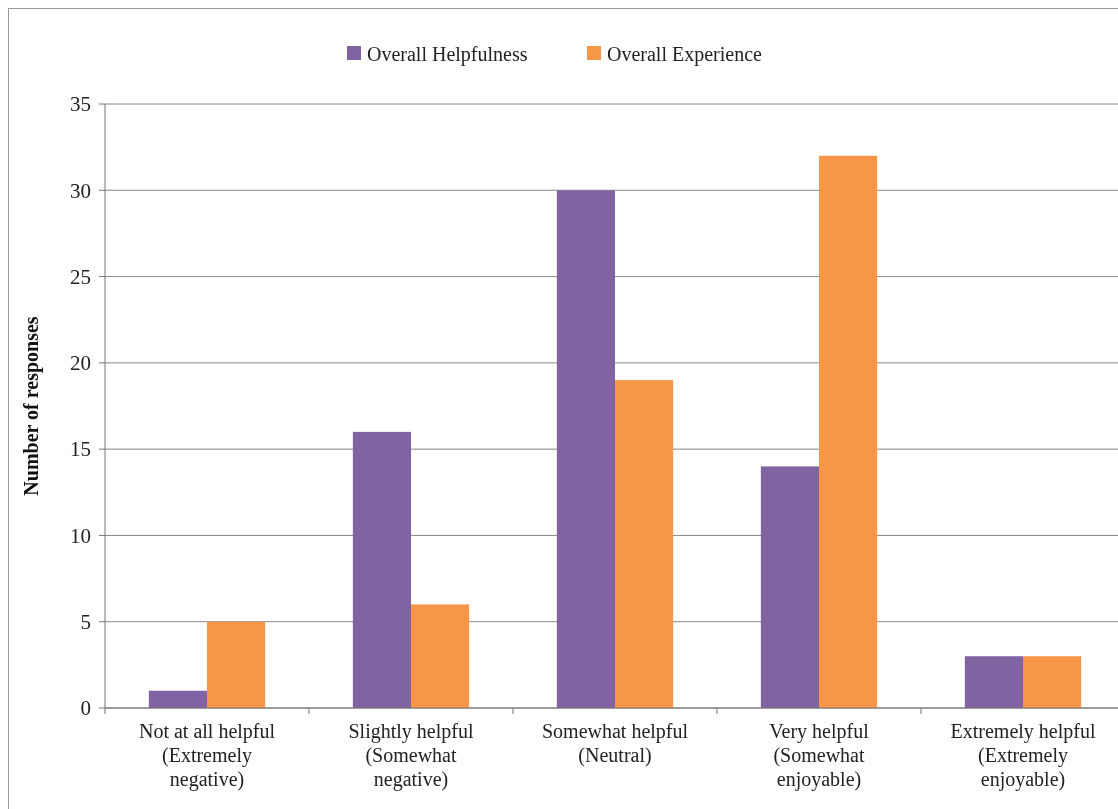 The image size is (1118, 809). Describe the element at coordinates (1023, 755) in the screenshot. I see `x-tick-label: Extremely helpful (Extremely enjoyable)` at that location.